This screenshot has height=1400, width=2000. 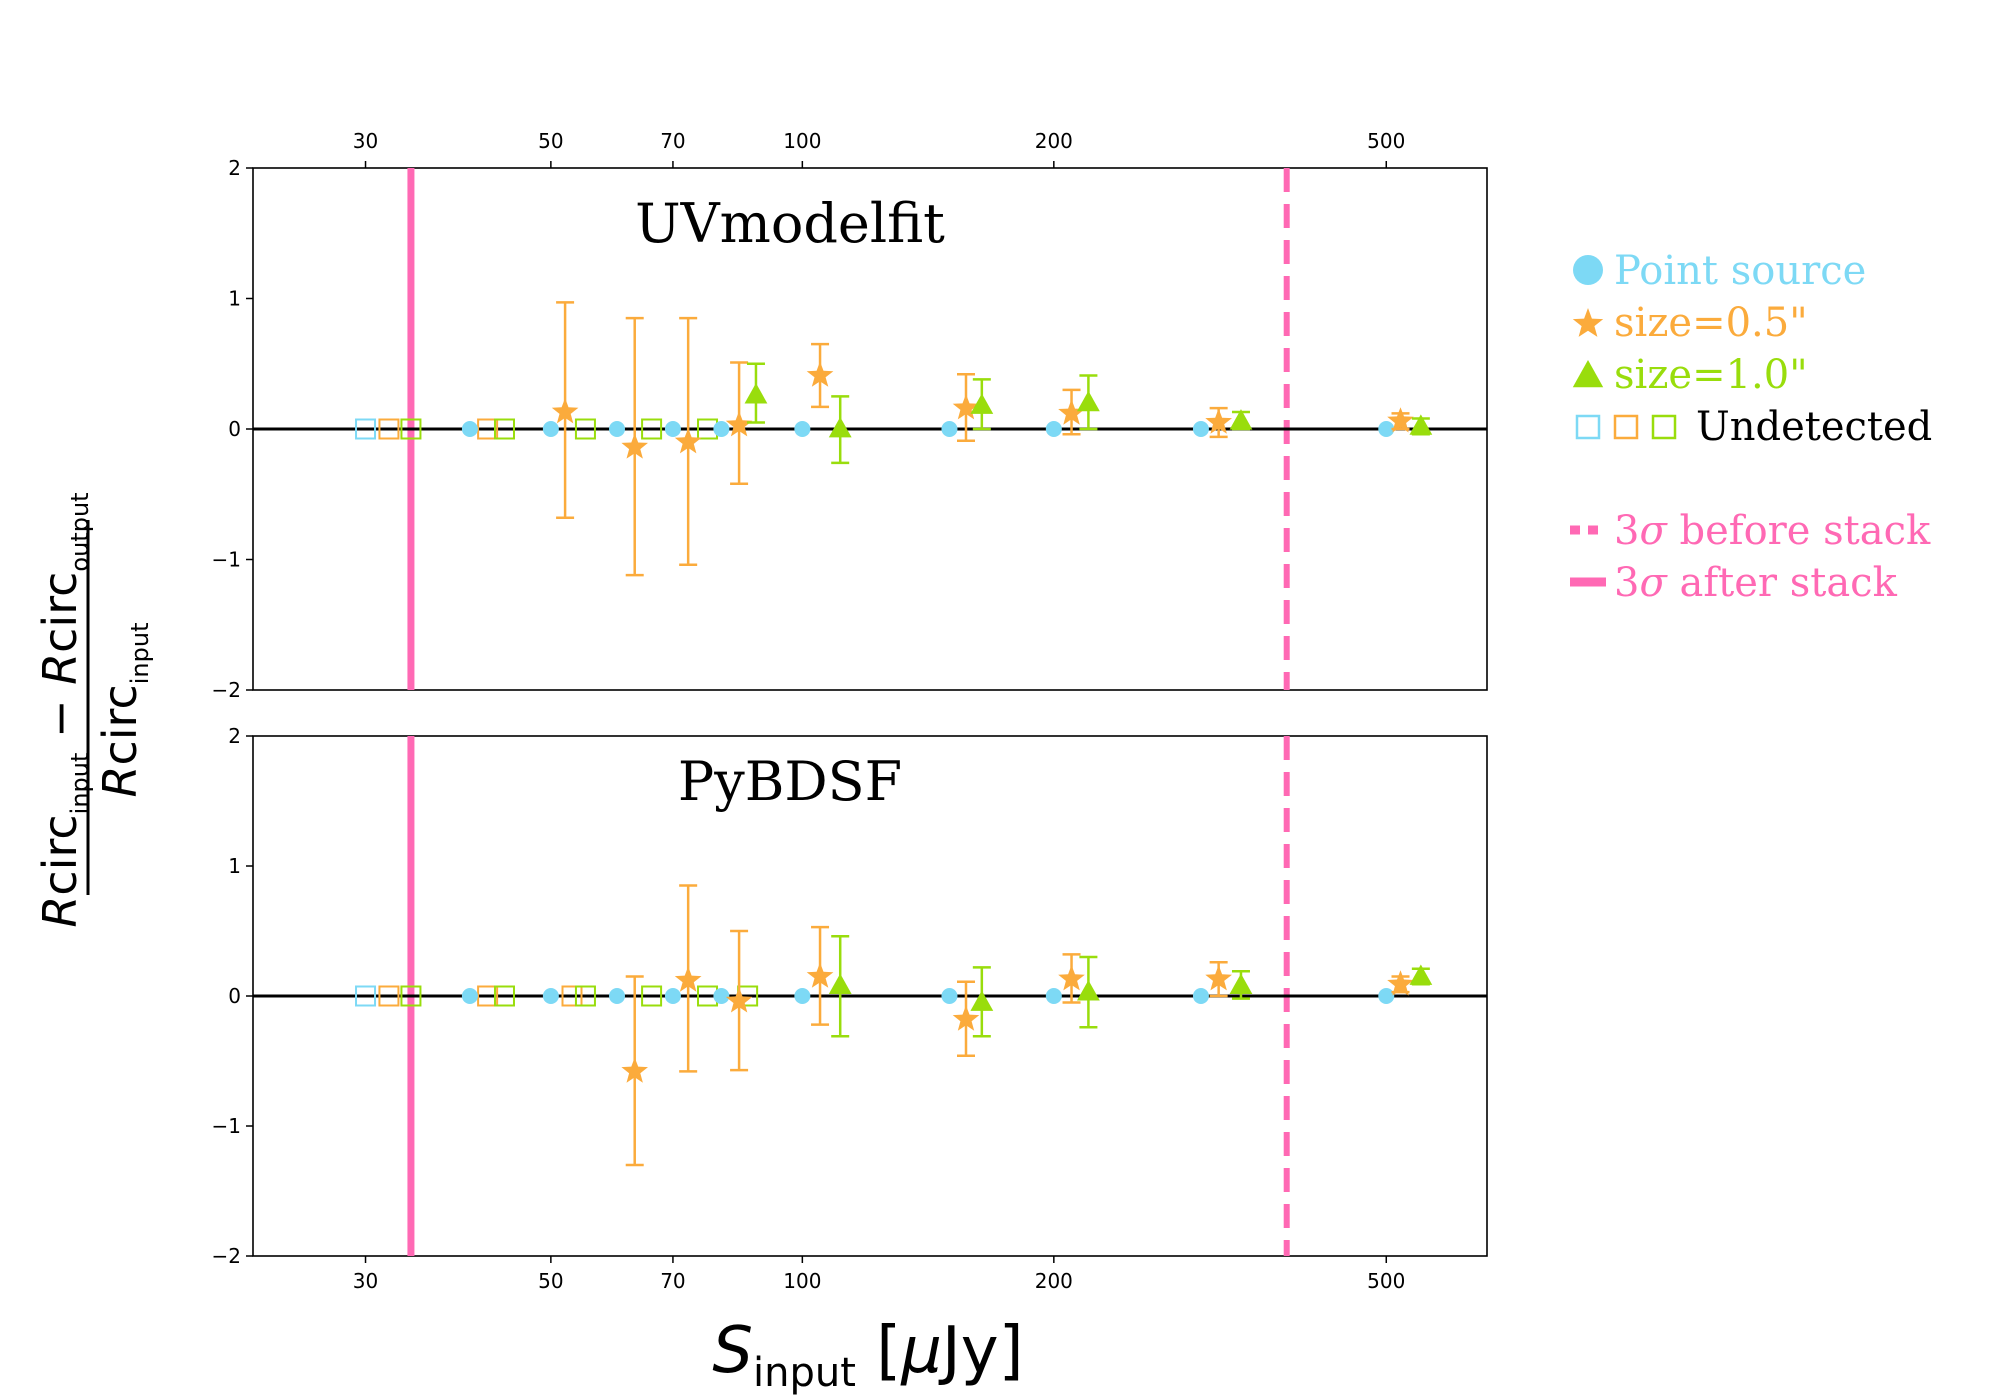 What do you see at coordinates (365, 1281) in the screenshot?
I see `x-tick-label: 30` at bounding box center [365, 1281].